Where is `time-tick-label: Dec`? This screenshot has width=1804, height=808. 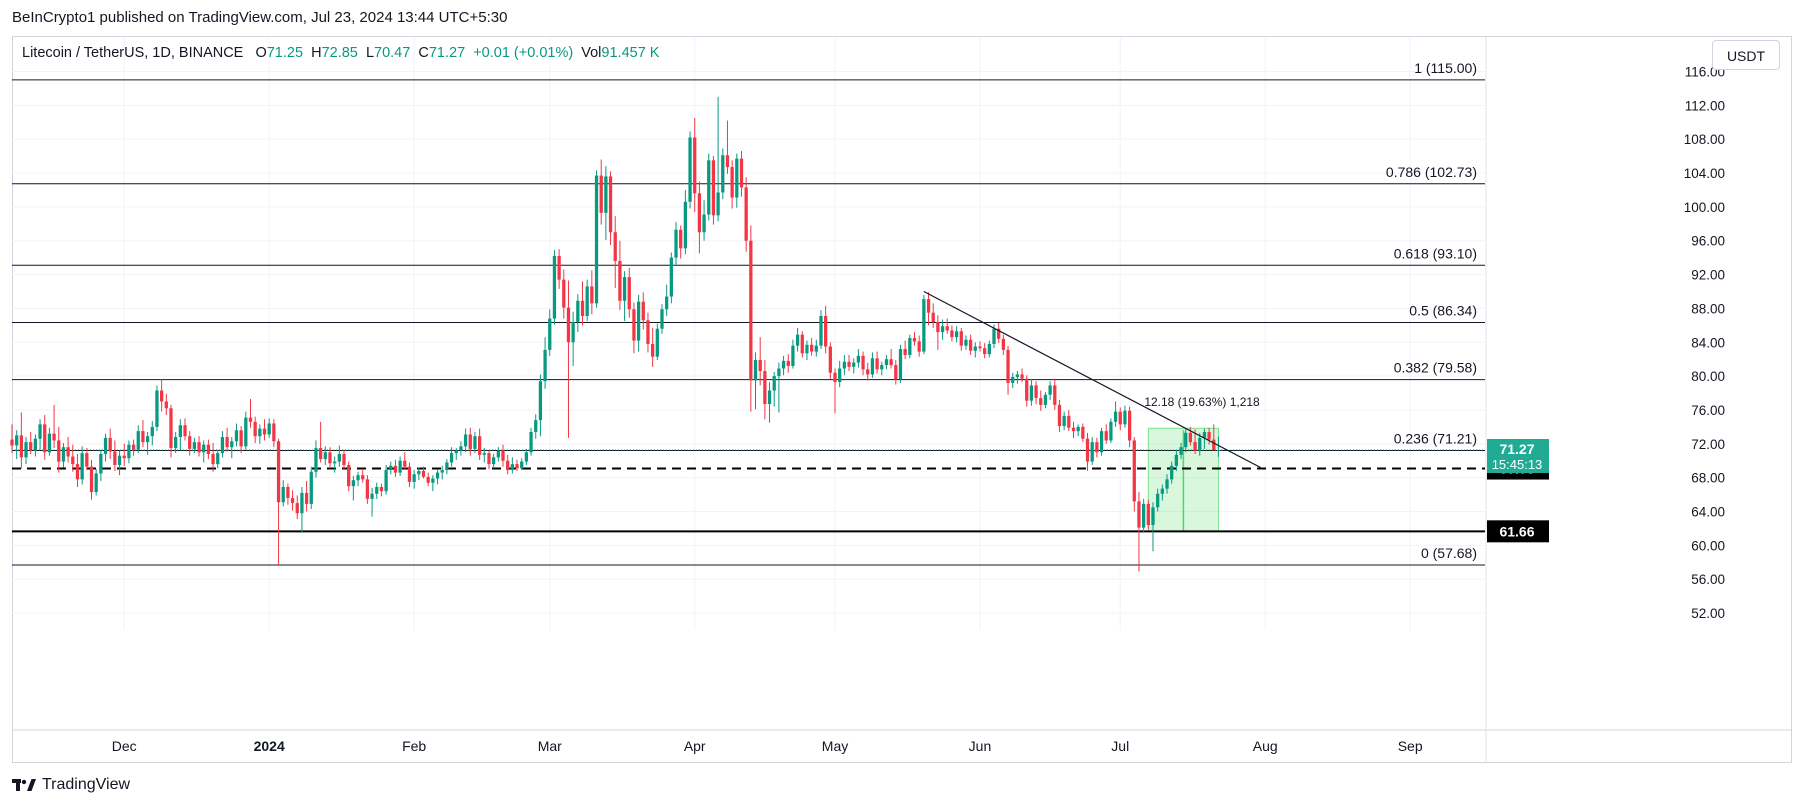
time-tick-label: Dec is located at coordinates (124, 746).